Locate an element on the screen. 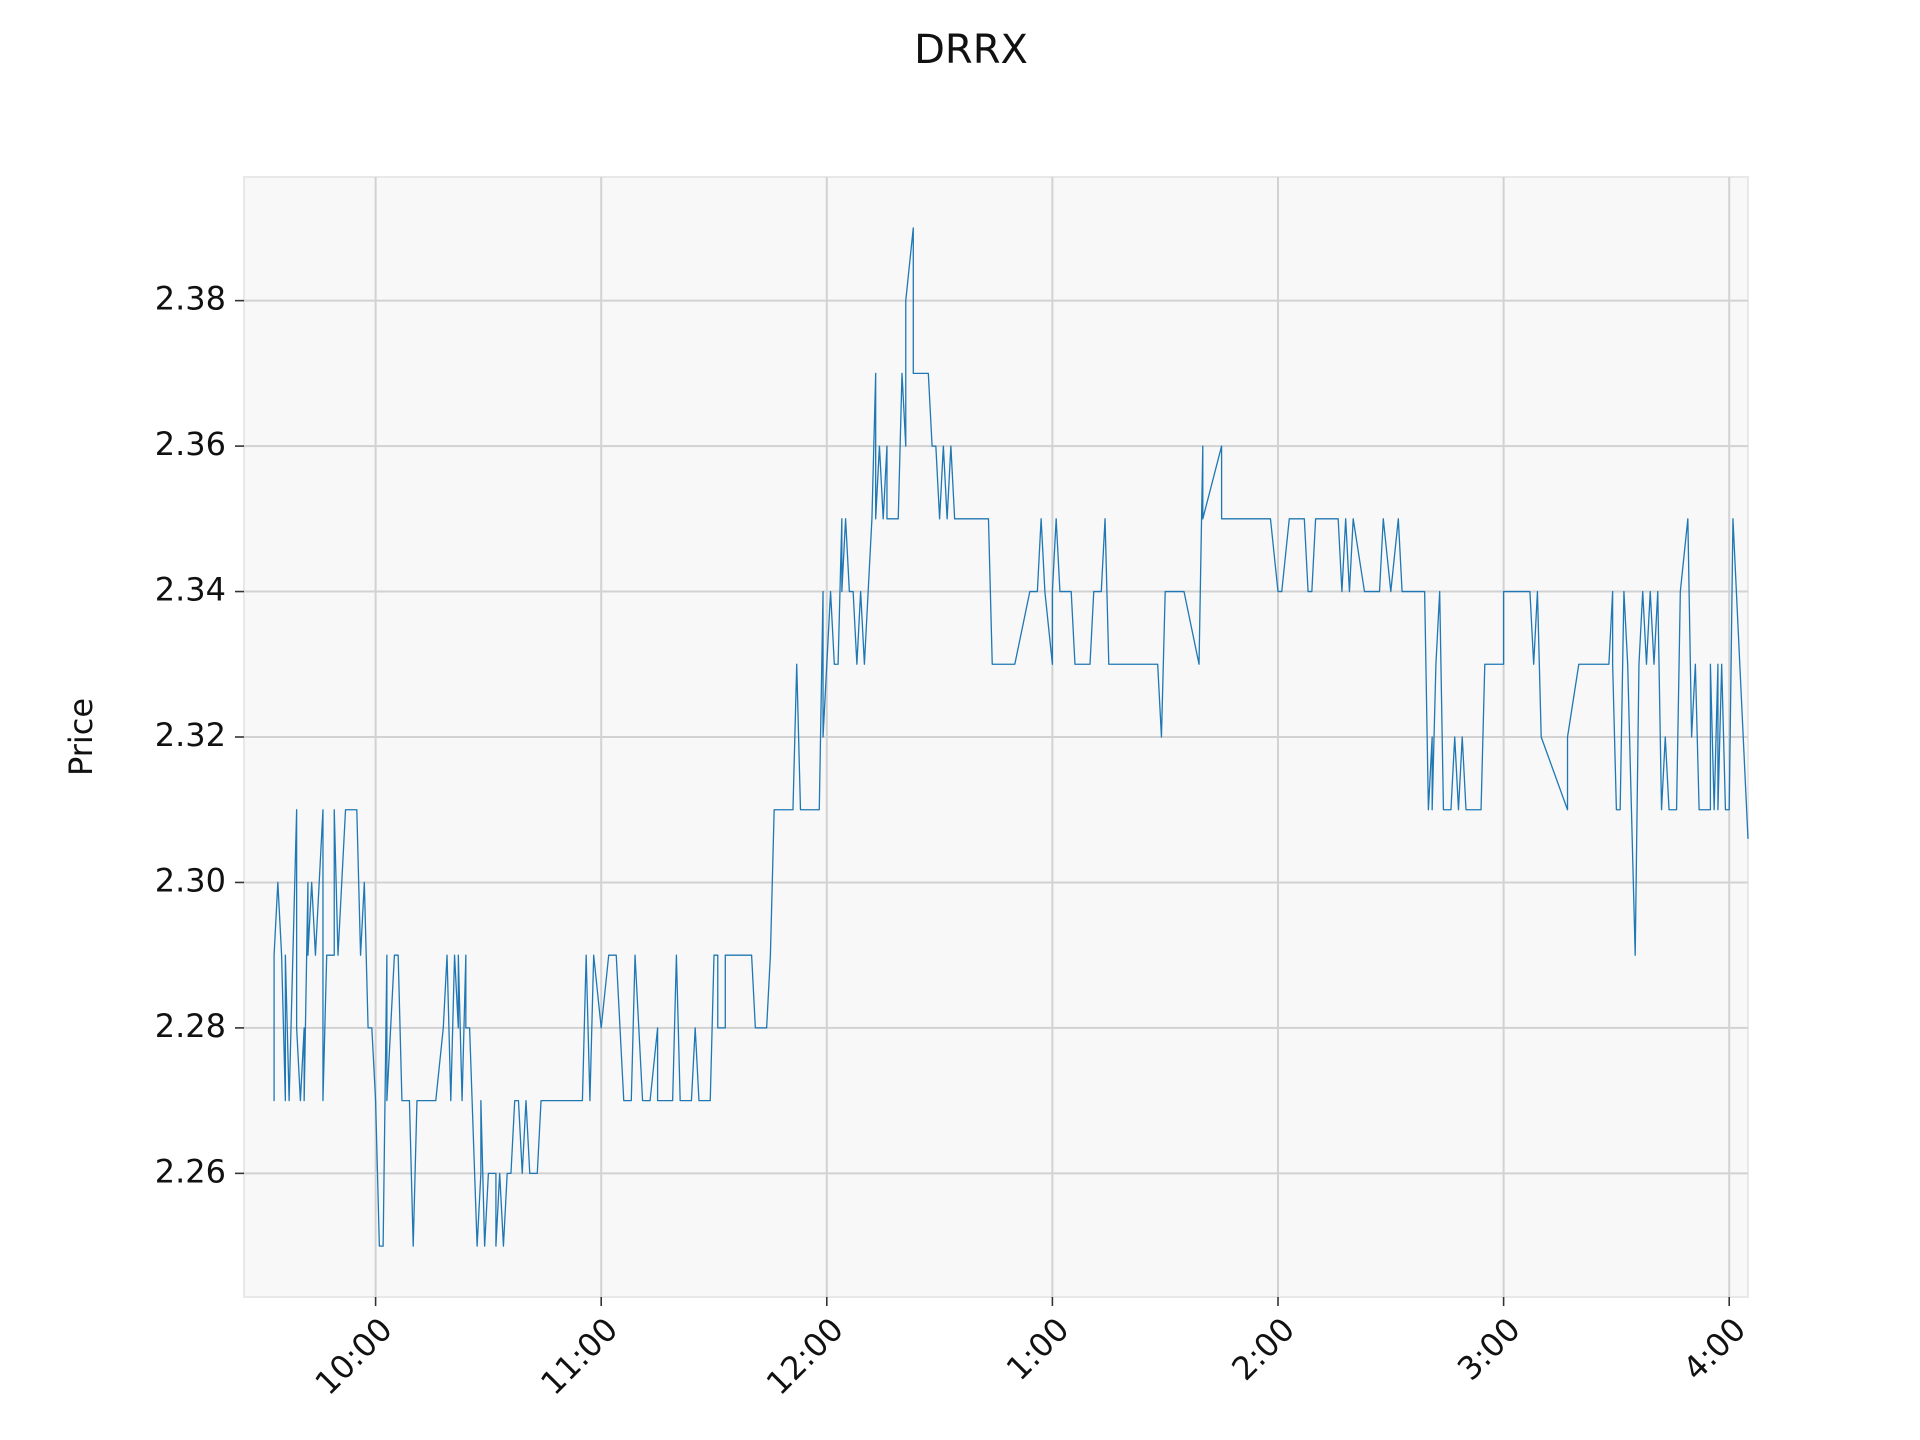  y-tick-label: 2.38 is located at coordinates (190, 299).